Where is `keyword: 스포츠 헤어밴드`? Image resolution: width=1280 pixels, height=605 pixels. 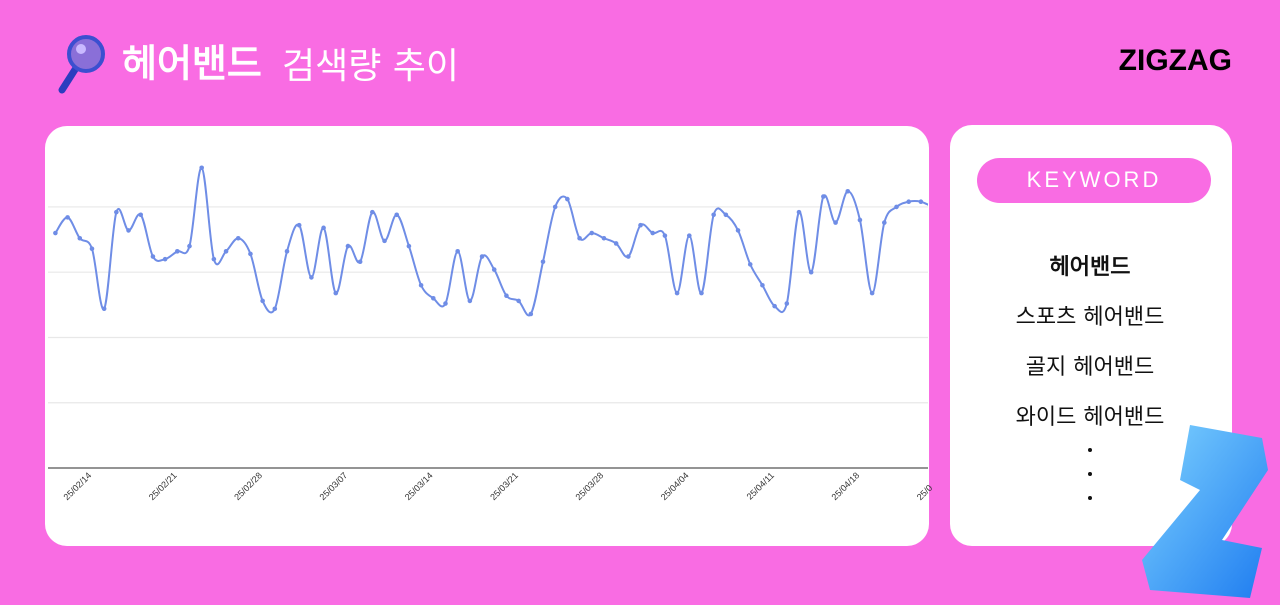 keyword: 스포츠 헤어밴드 is located at coordinates (1090, 317).